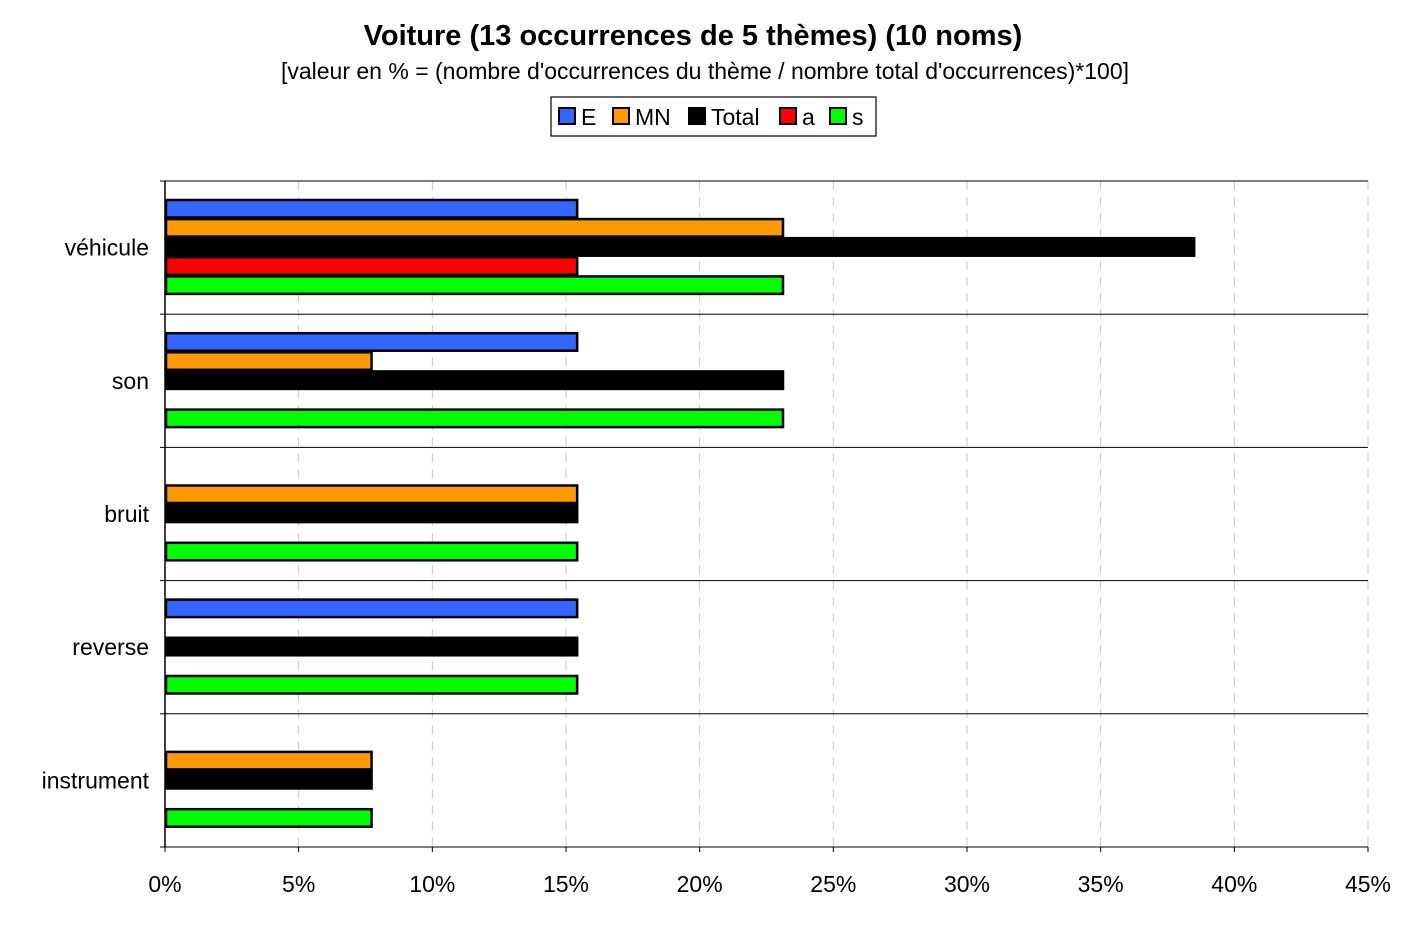  Describe the element at coordinates (126, 514) in the screenshot. I see `category-label: bruit` at that location.